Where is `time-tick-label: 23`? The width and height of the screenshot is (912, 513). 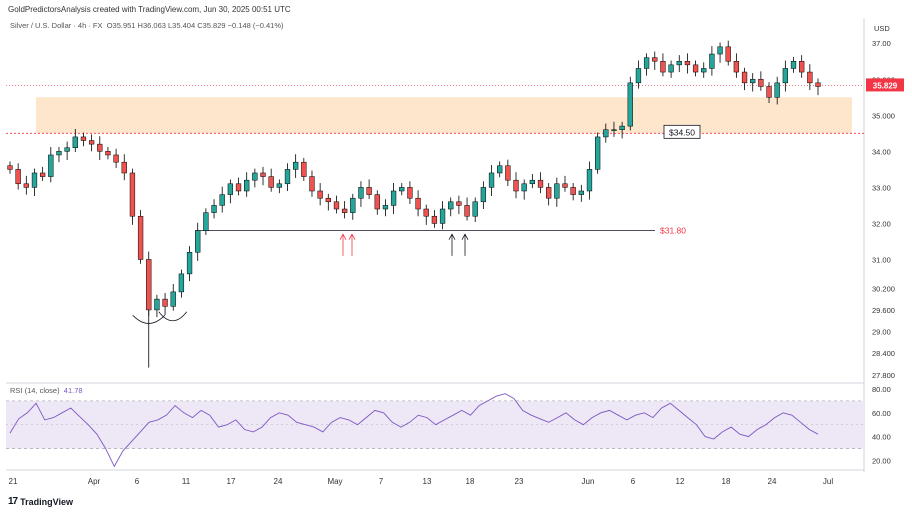
time-tick-label: 23 is located at coordinates (519, 481).